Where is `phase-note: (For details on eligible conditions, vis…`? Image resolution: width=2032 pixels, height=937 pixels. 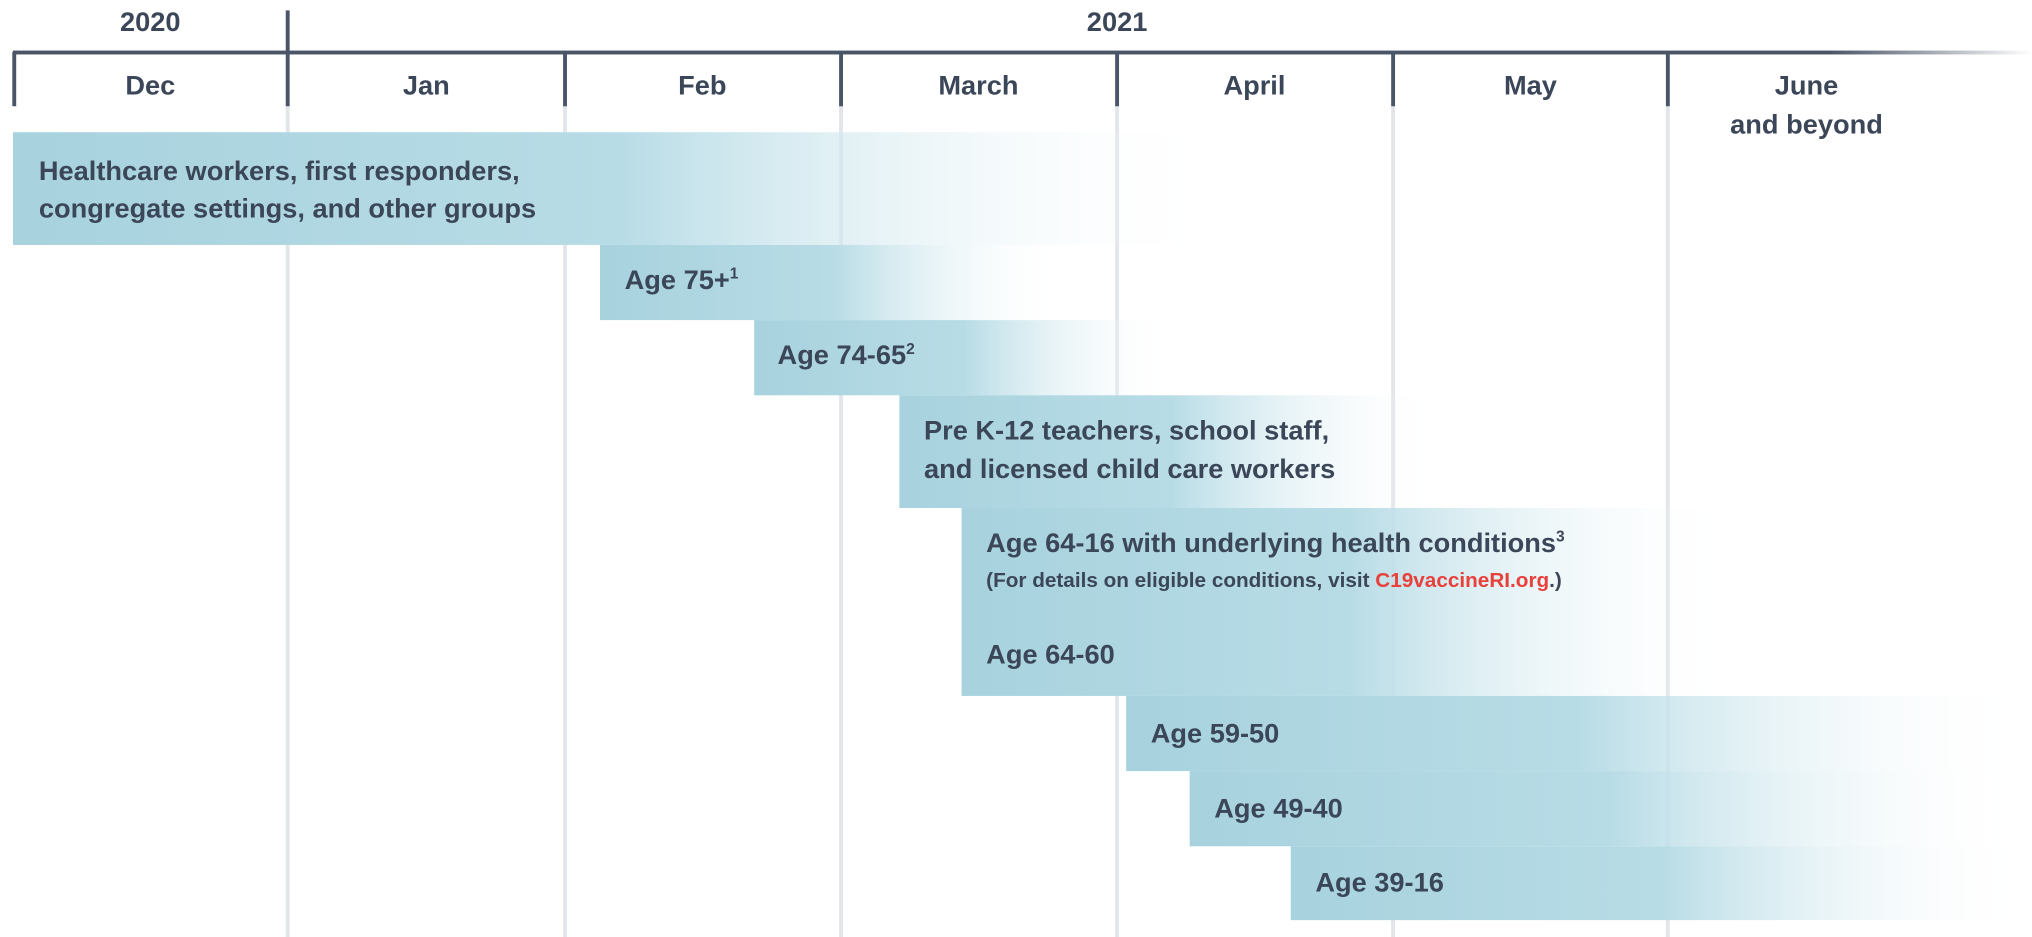
phase-note: (For details on eligible conditions, vis… is located at coordinates (1274, 580).